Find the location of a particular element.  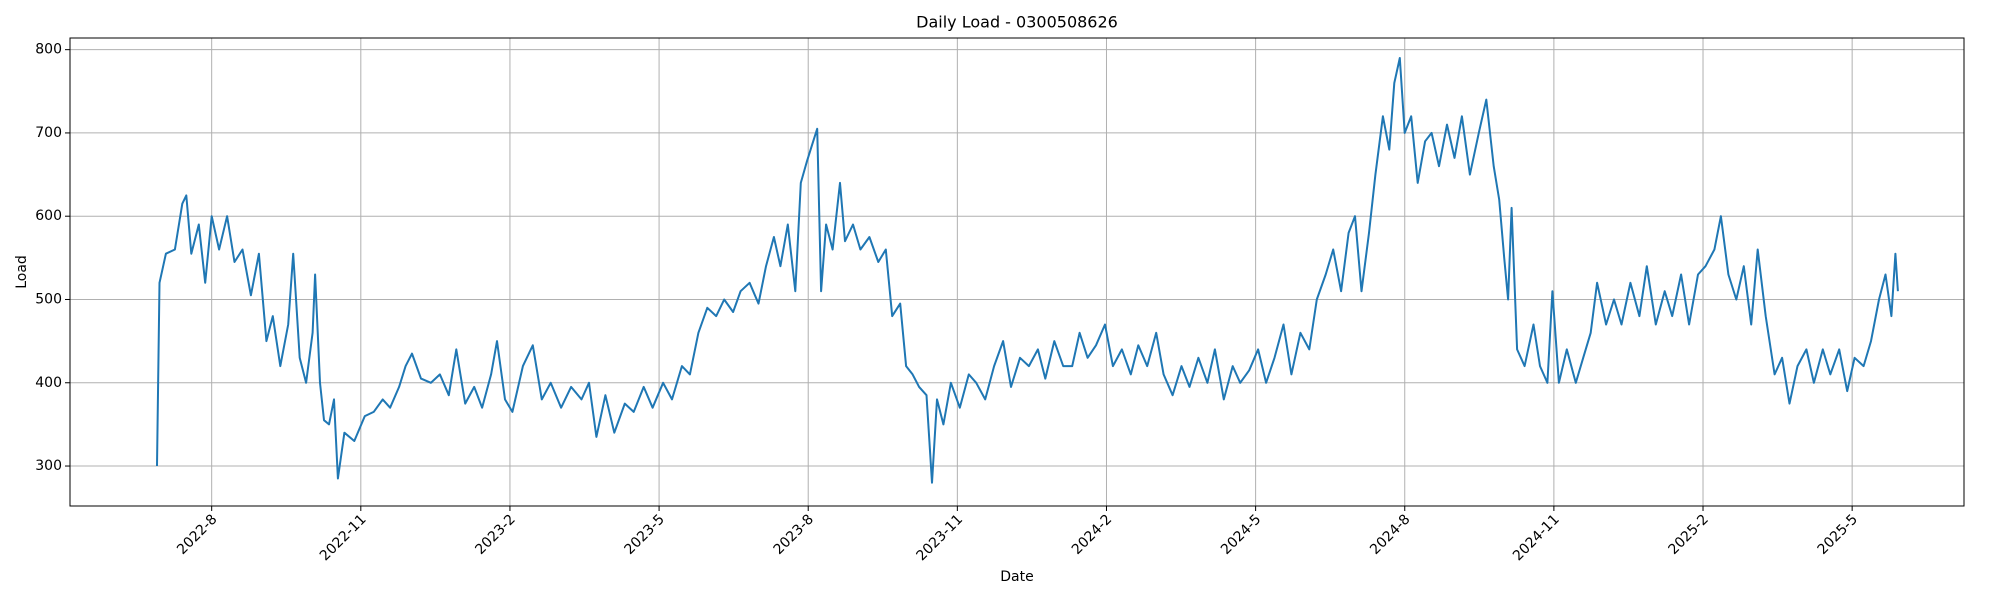

y-tick-label: 300 is located at coordinates (48, 466).